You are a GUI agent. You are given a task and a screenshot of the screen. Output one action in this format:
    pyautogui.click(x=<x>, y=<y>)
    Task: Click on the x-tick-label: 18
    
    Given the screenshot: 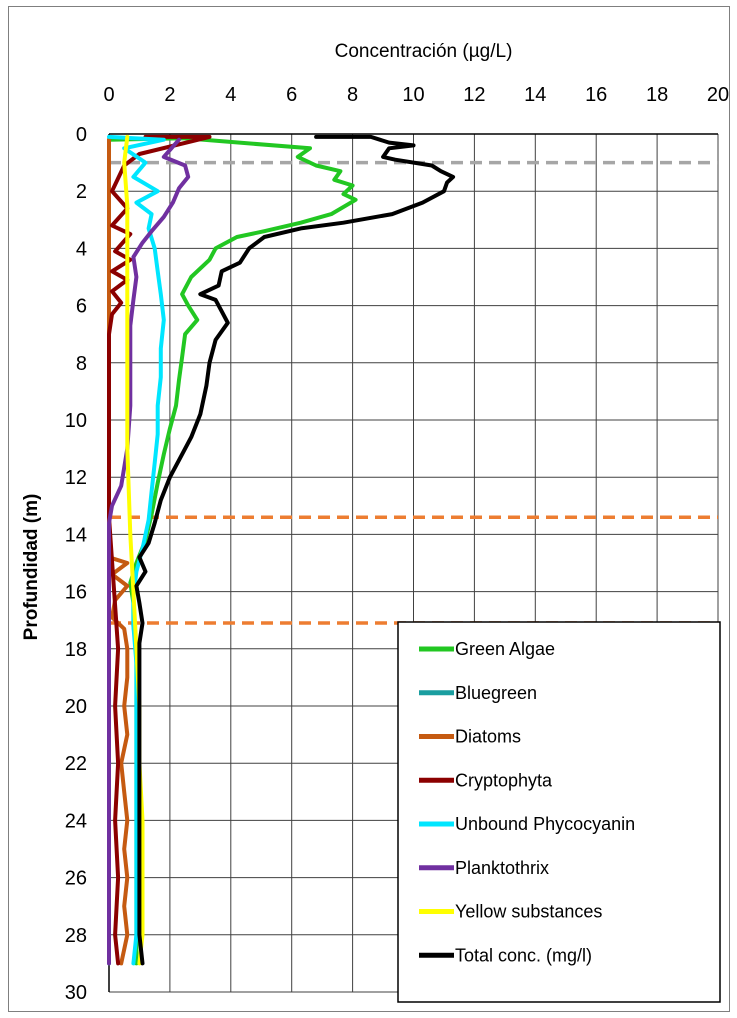 What is the action you would take?
    pyautogui.click(x=657, y=95)
    